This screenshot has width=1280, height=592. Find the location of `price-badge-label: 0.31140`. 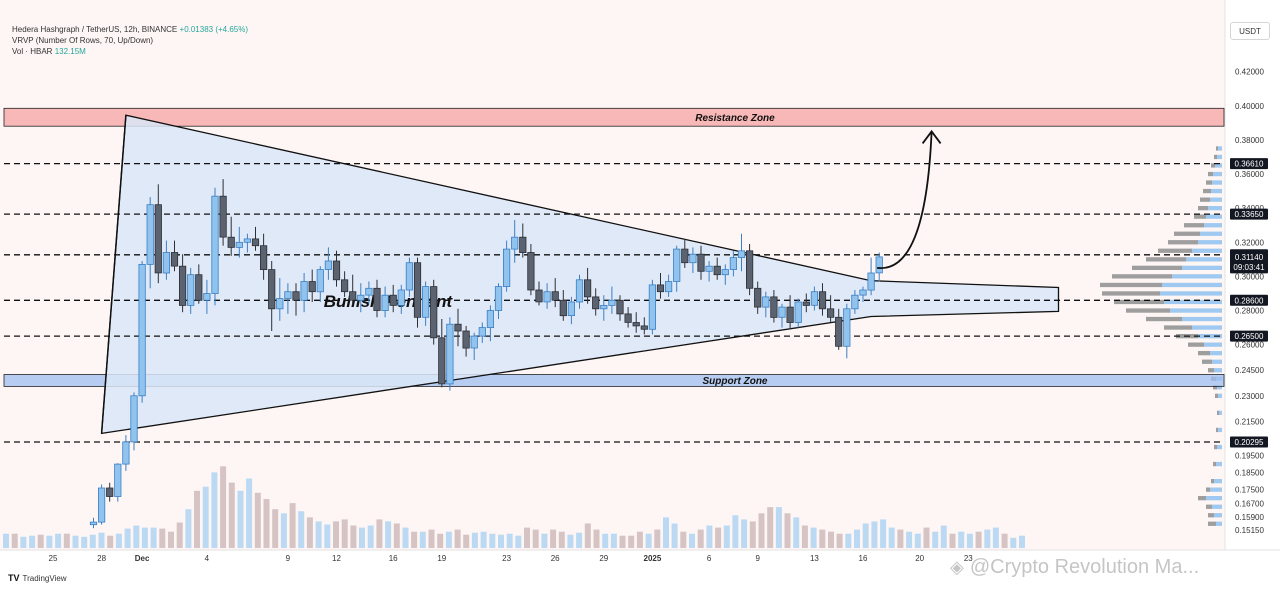

price-badge-label: 0.31140 is located at coordinates (1249, 257).